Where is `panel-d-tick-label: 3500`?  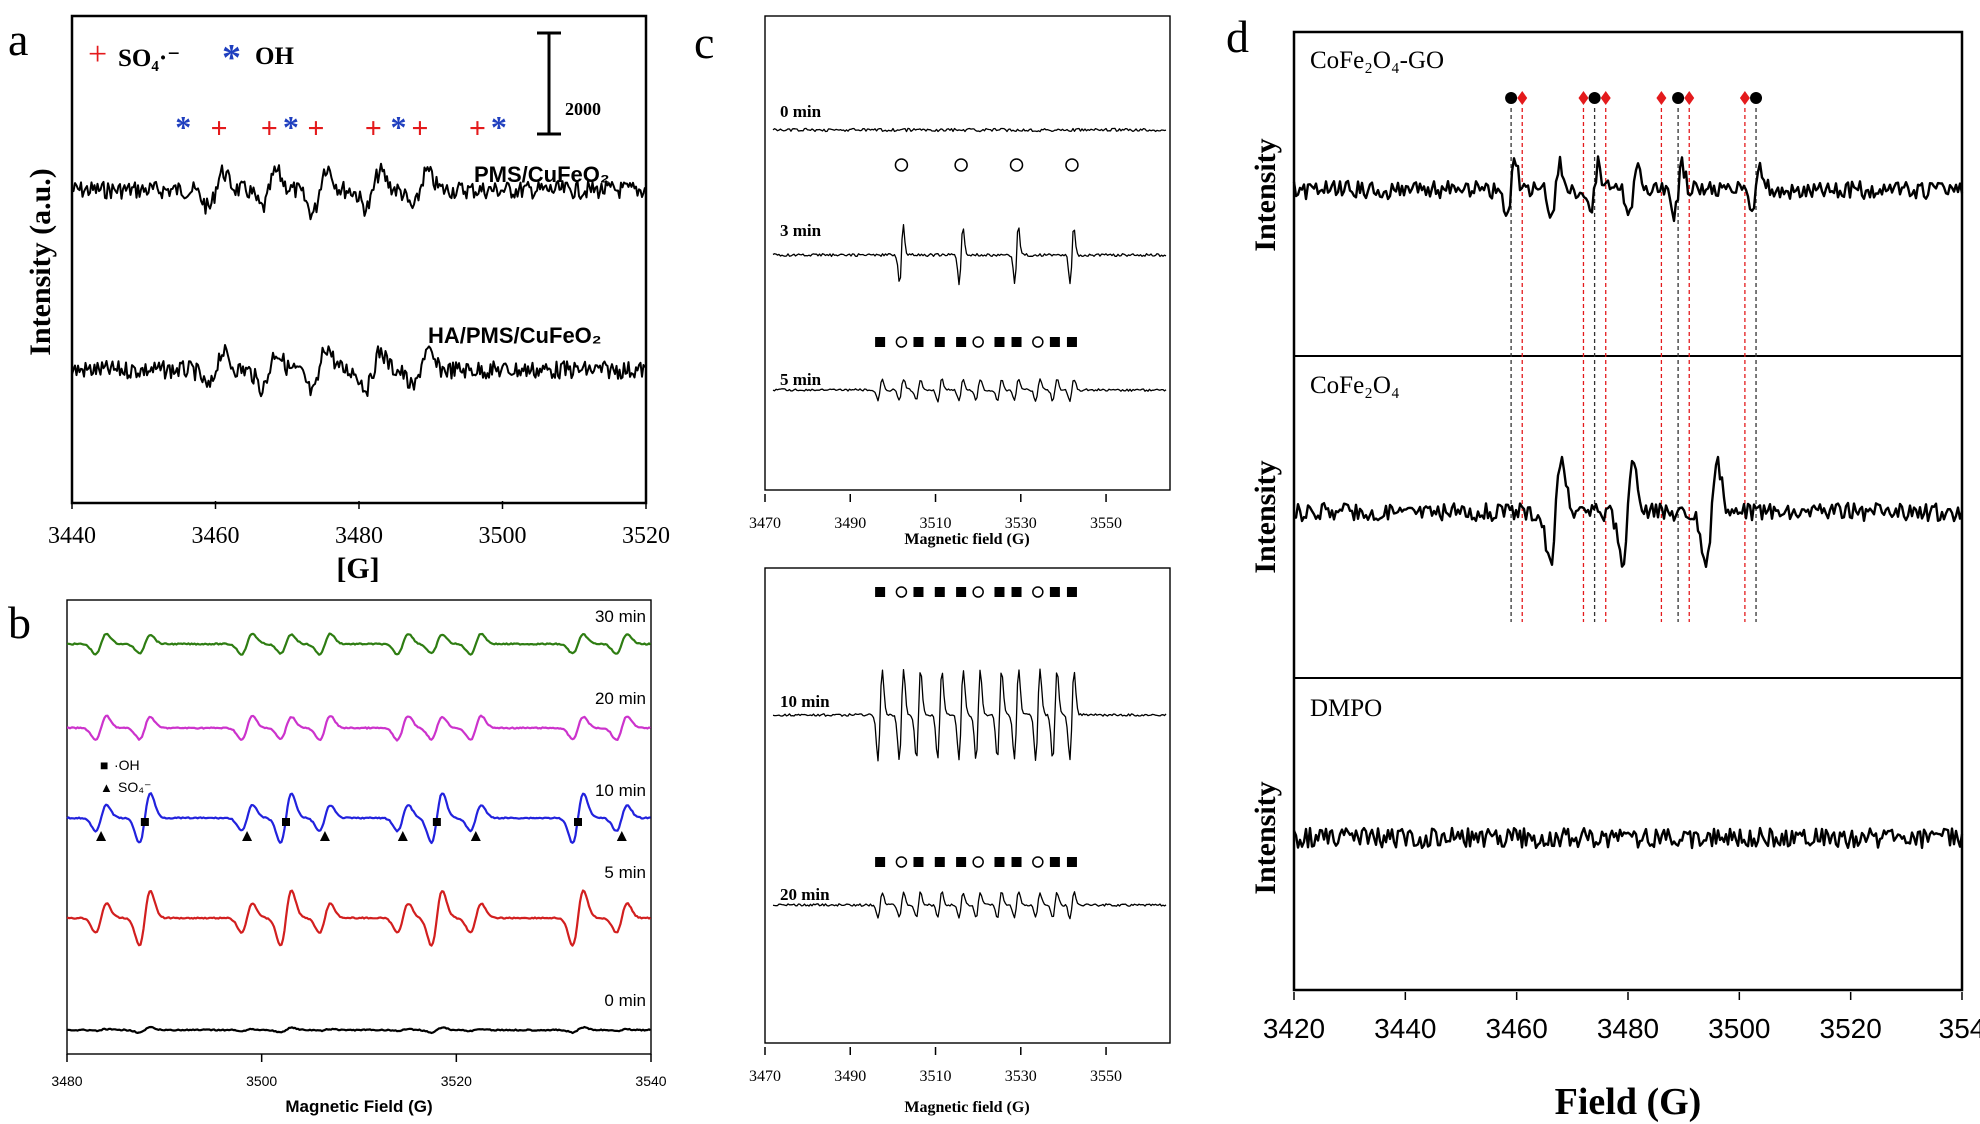
panel-d-tick-label: 3500 is located at coordinates (1739, 1028).